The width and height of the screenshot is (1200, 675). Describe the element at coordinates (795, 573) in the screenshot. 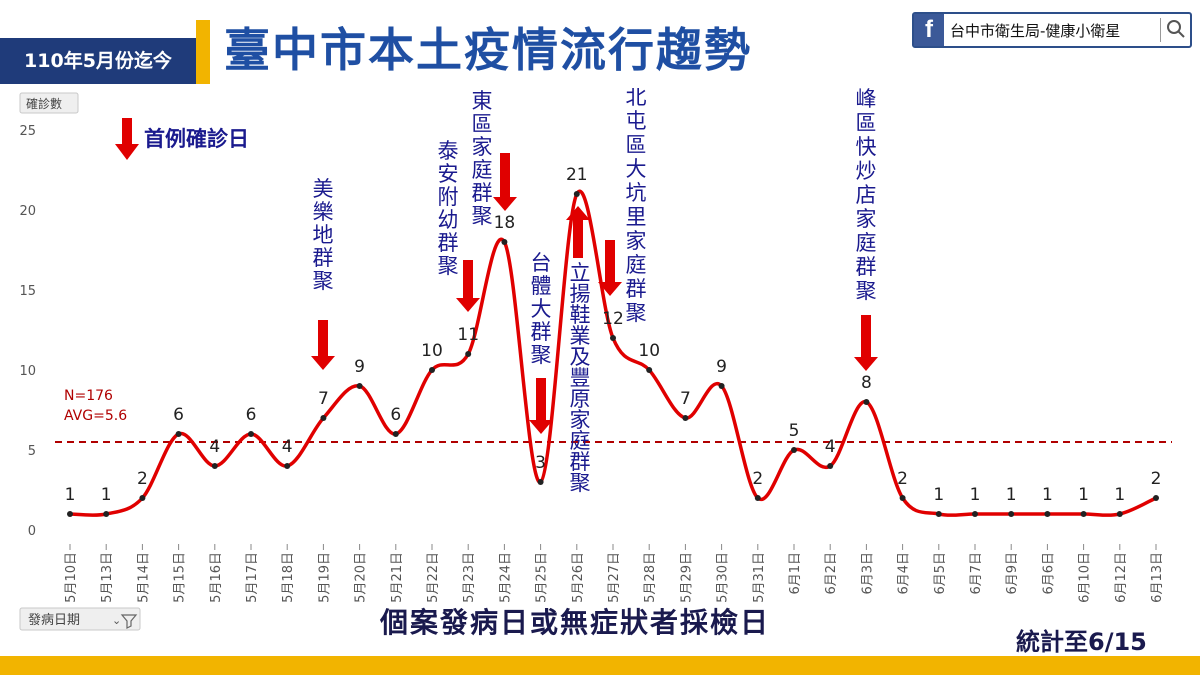

I see `x-tick-label: 6月1日` at that location.